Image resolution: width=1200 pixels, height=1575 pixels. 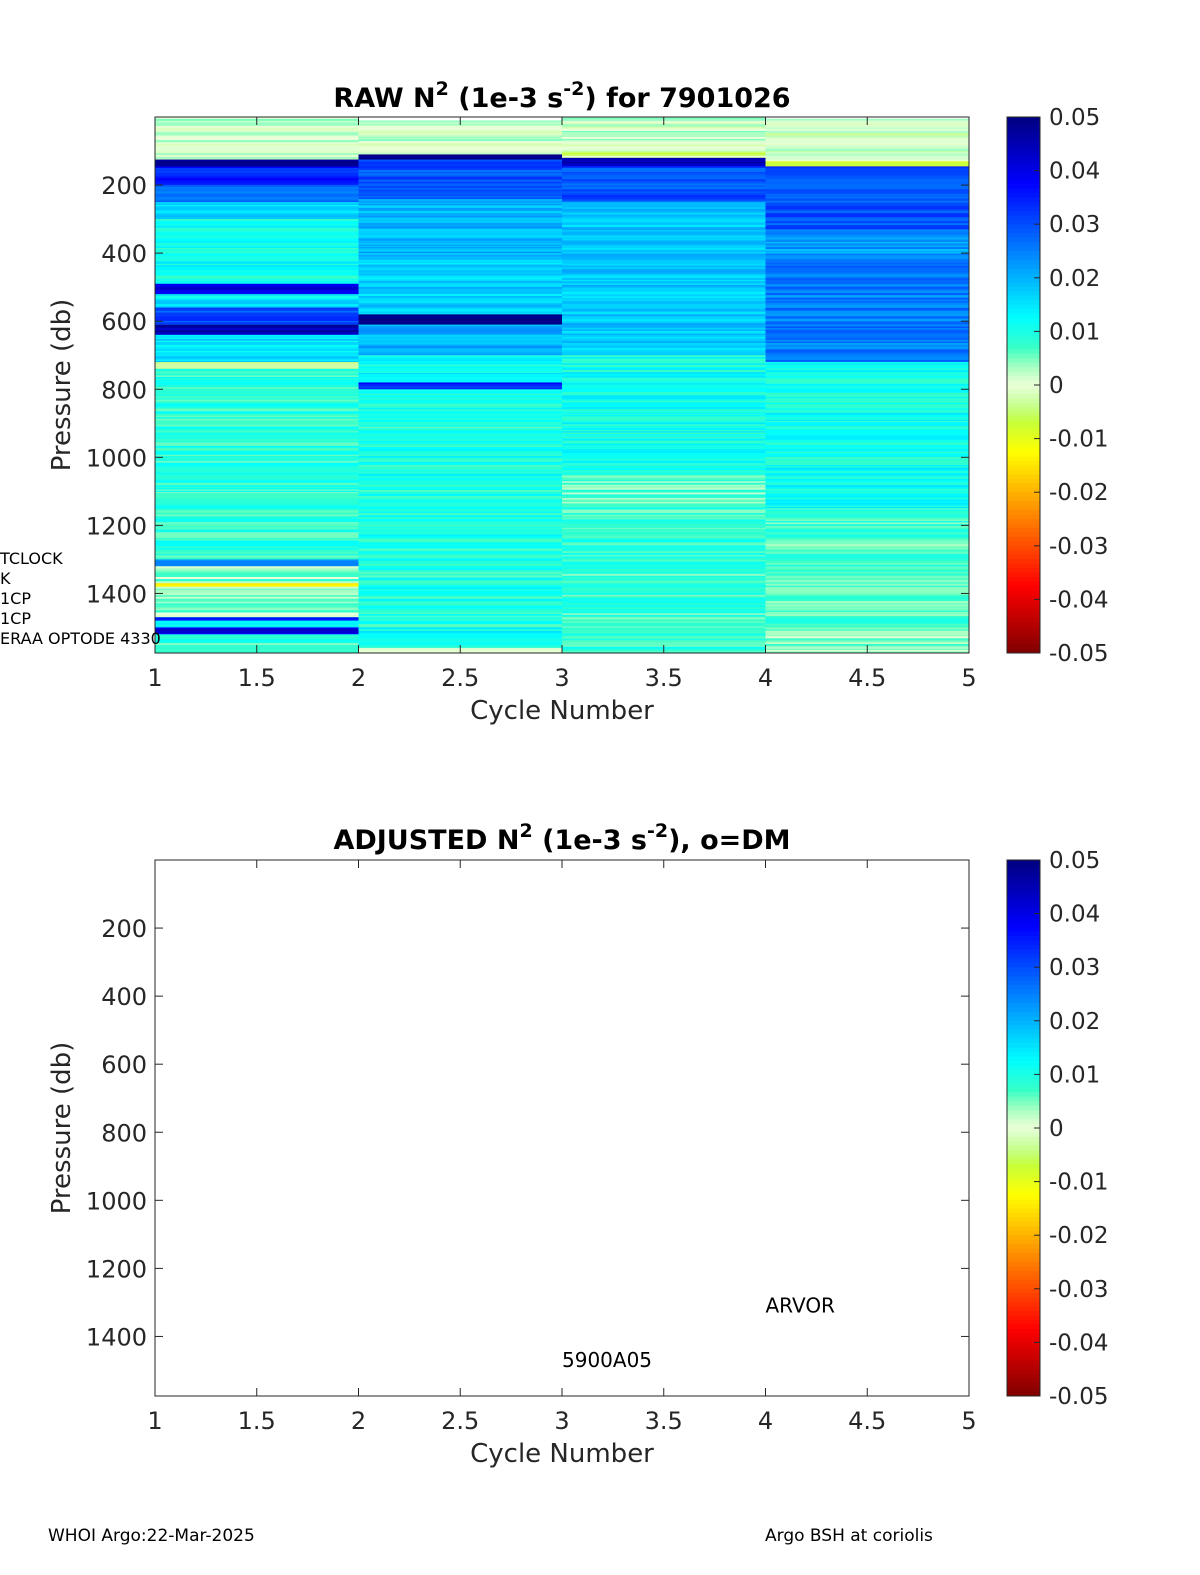 What do you see at coordinates (1079, 547) in the screenshot?
I see `colorbar-tick-label: -0.03` at bounding box center [1079, 547].